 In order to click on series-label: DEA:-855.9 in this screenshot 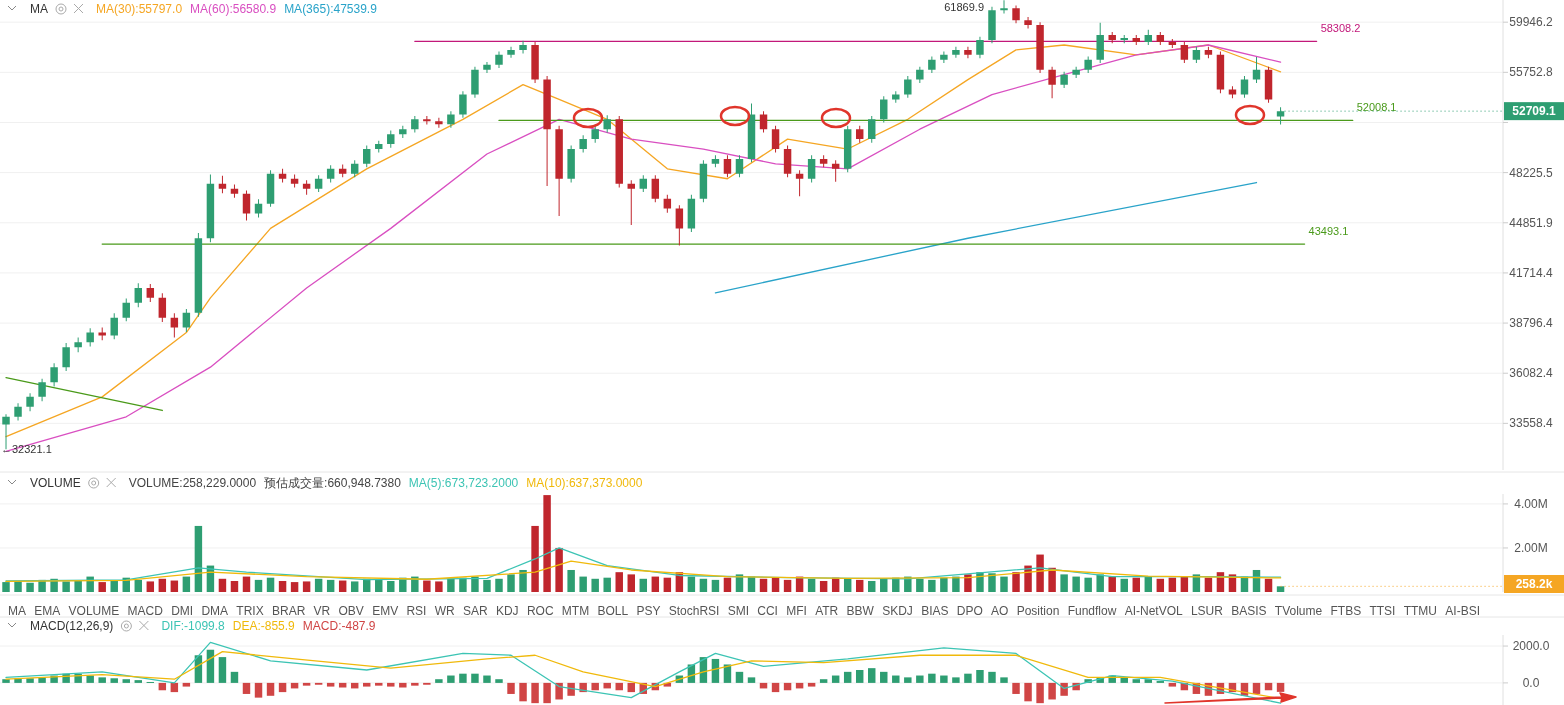, I will do `click(264, 626)`.